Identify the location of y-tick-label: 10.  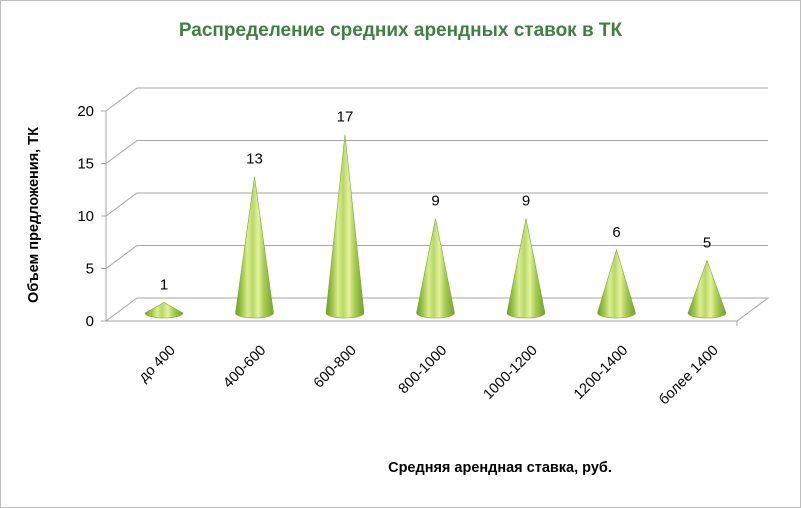
(85, 216).